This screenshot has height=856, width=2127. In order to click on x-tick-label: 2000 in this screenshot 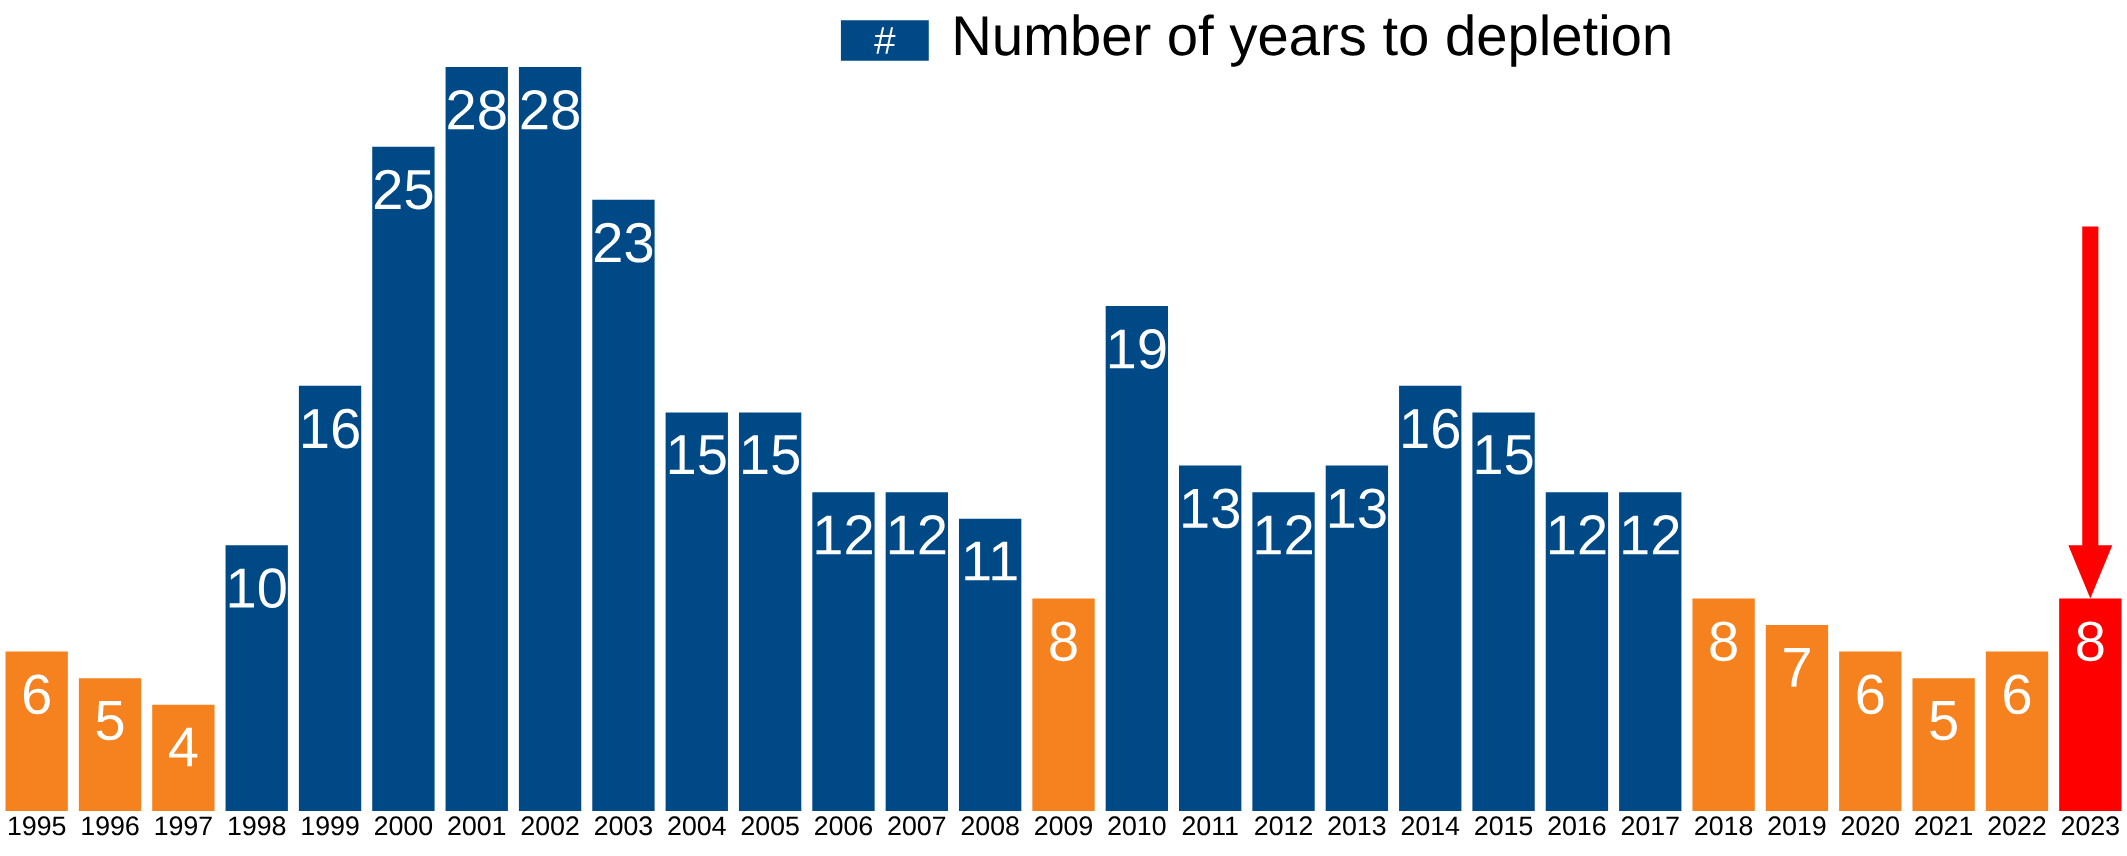, I will do `click(404, 826)`.